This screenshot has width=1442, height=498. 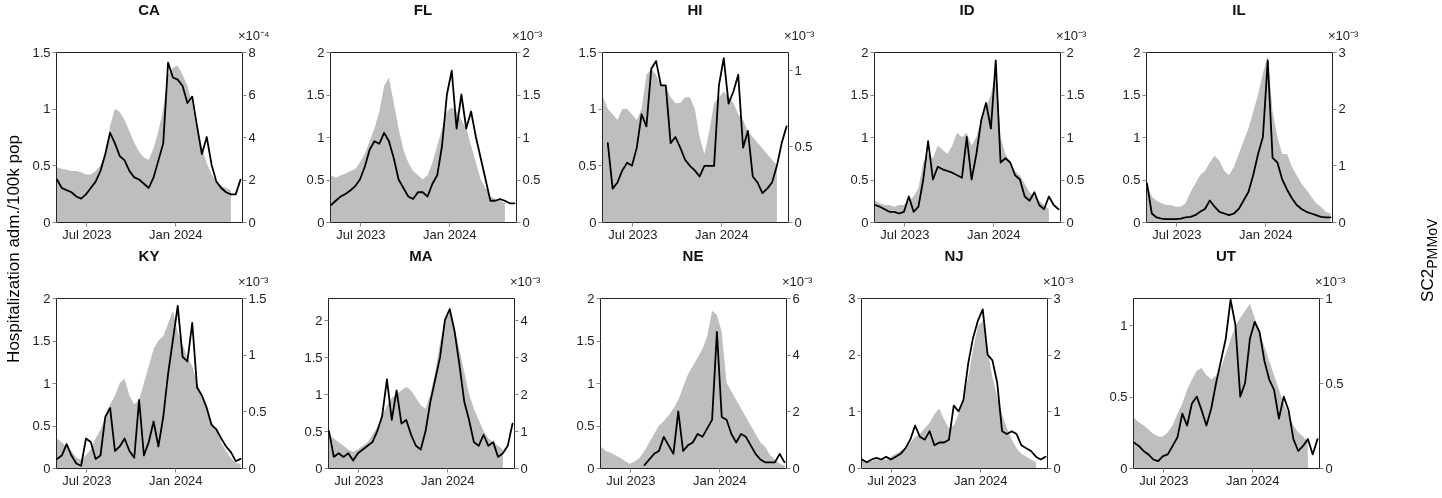 What do you see at coordinates (695, 9) in the screenshot?
I see `chart-title: HI` at bounding box center [695, 9].